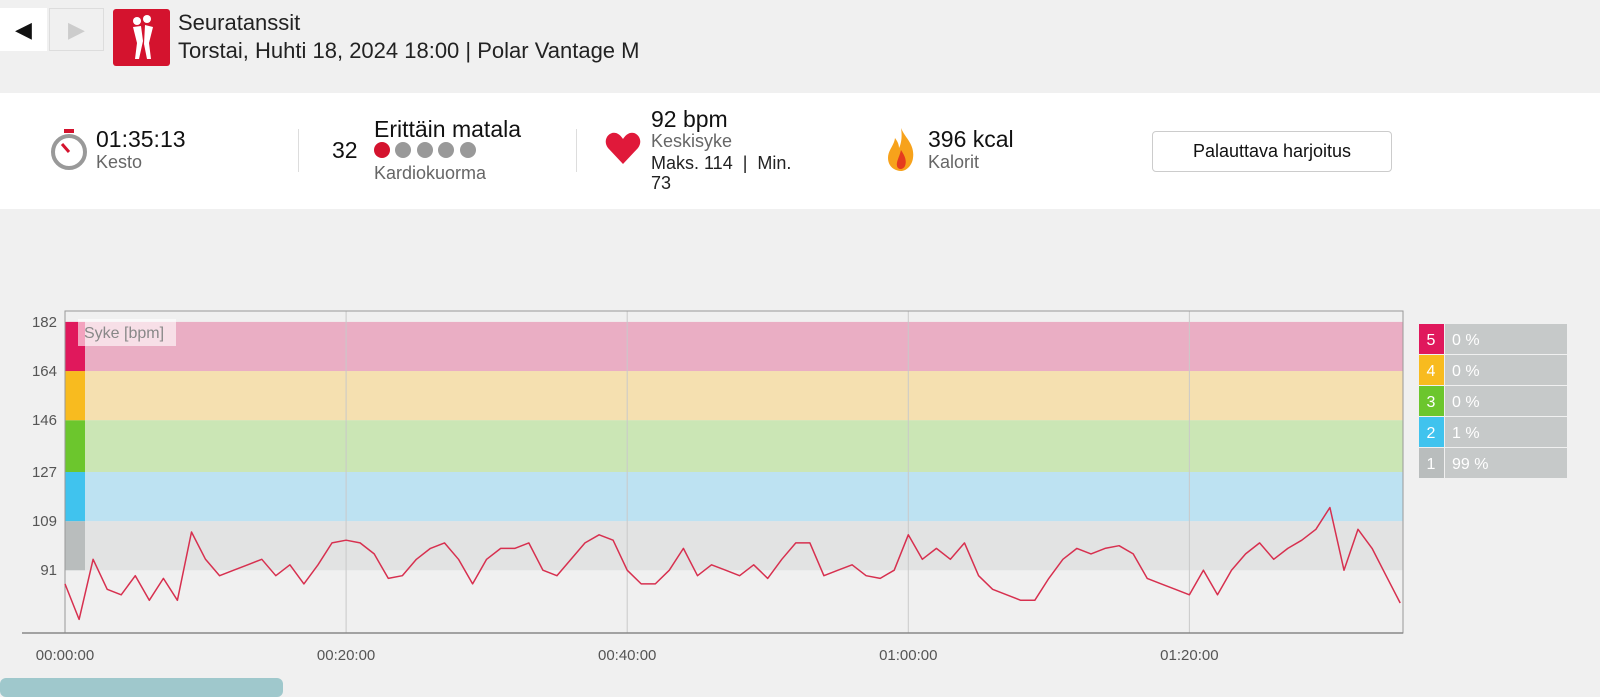  I want to click on x-tick-label: 01:00:00, so click(908, 655).